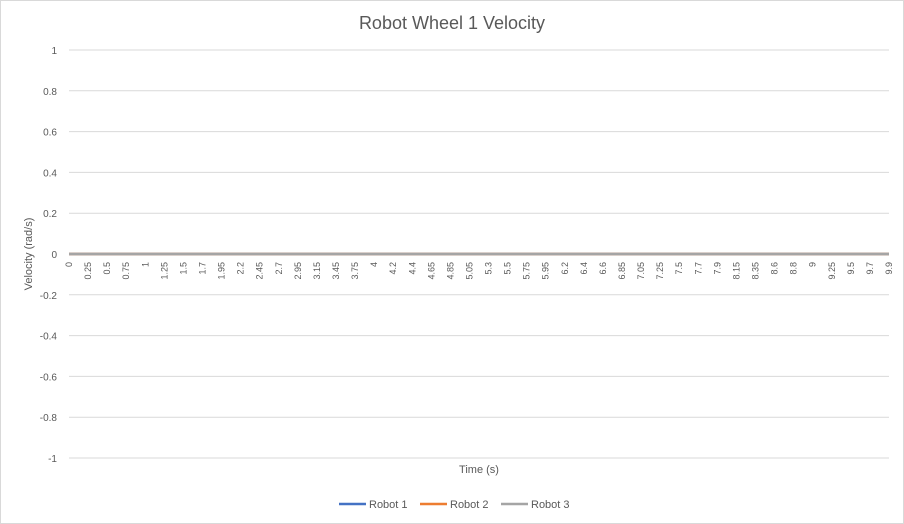 The width and height of the screenshot is (904, 524). What do you see at coordinates (393, 268) in the screenshot?
I see `x-tick-label: 4.2` at bounding box center [393, 268].